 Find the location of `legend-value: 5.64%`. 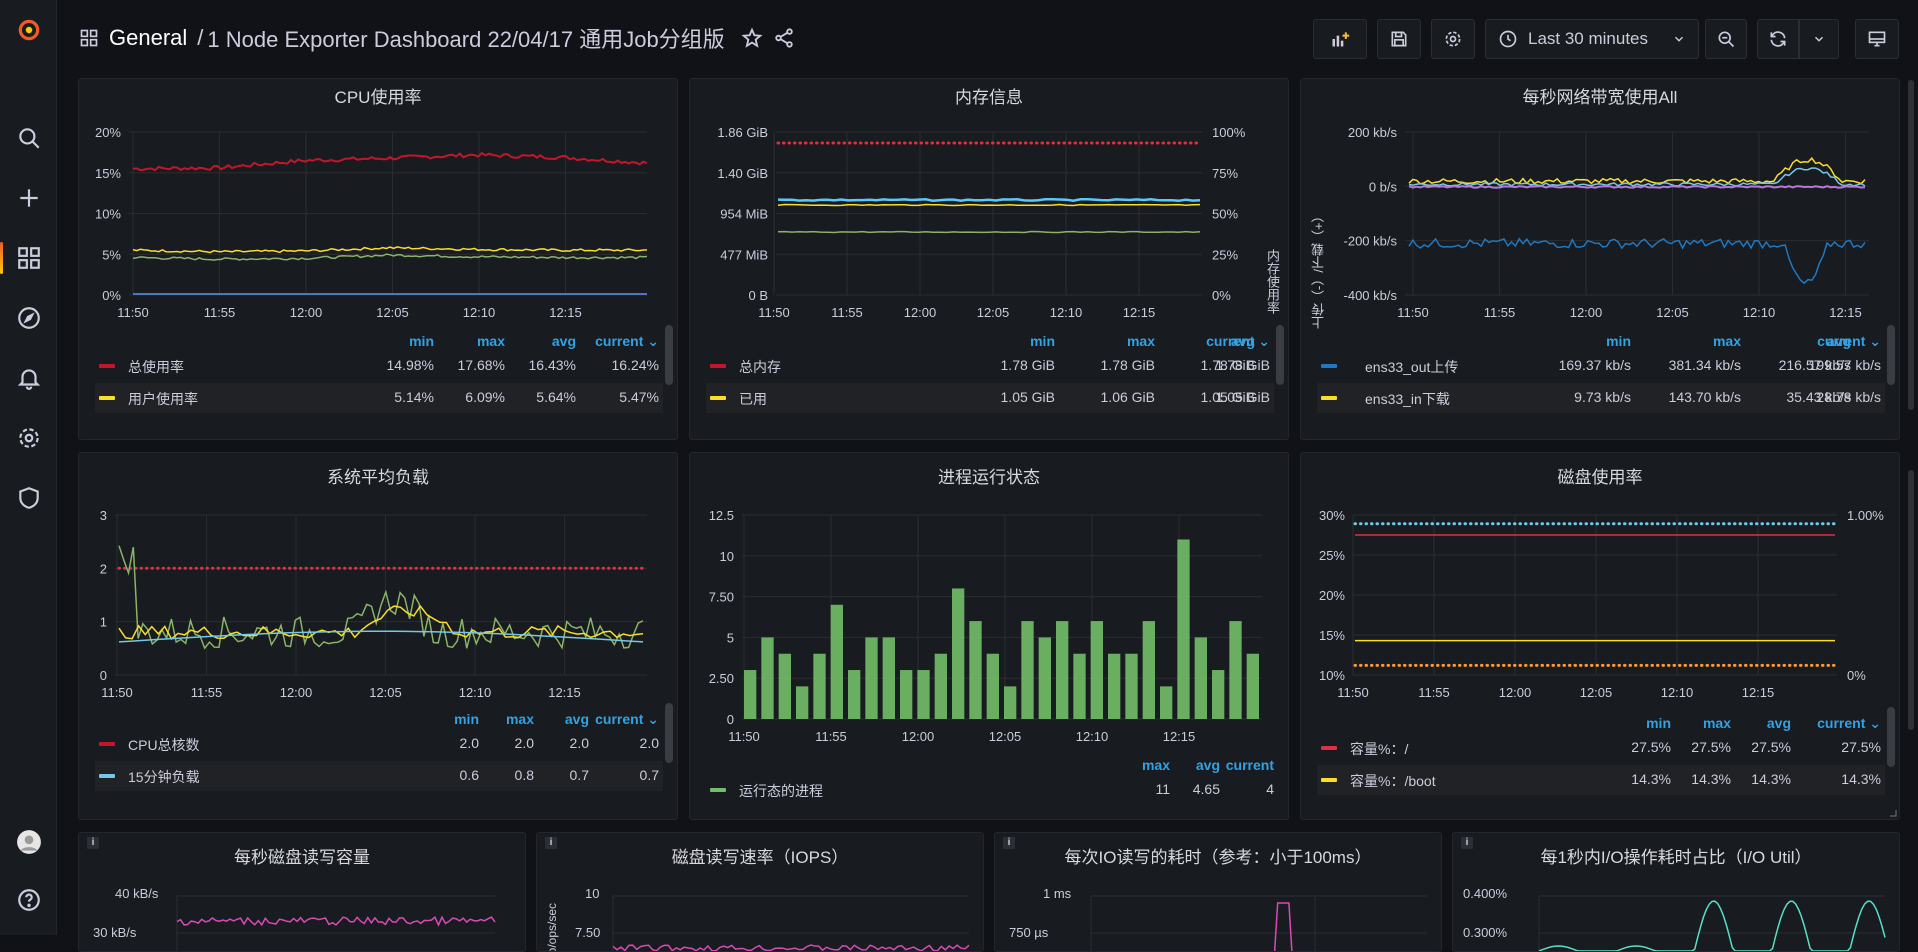

legend-value: 5.64% is located at coordinates (556, 397).